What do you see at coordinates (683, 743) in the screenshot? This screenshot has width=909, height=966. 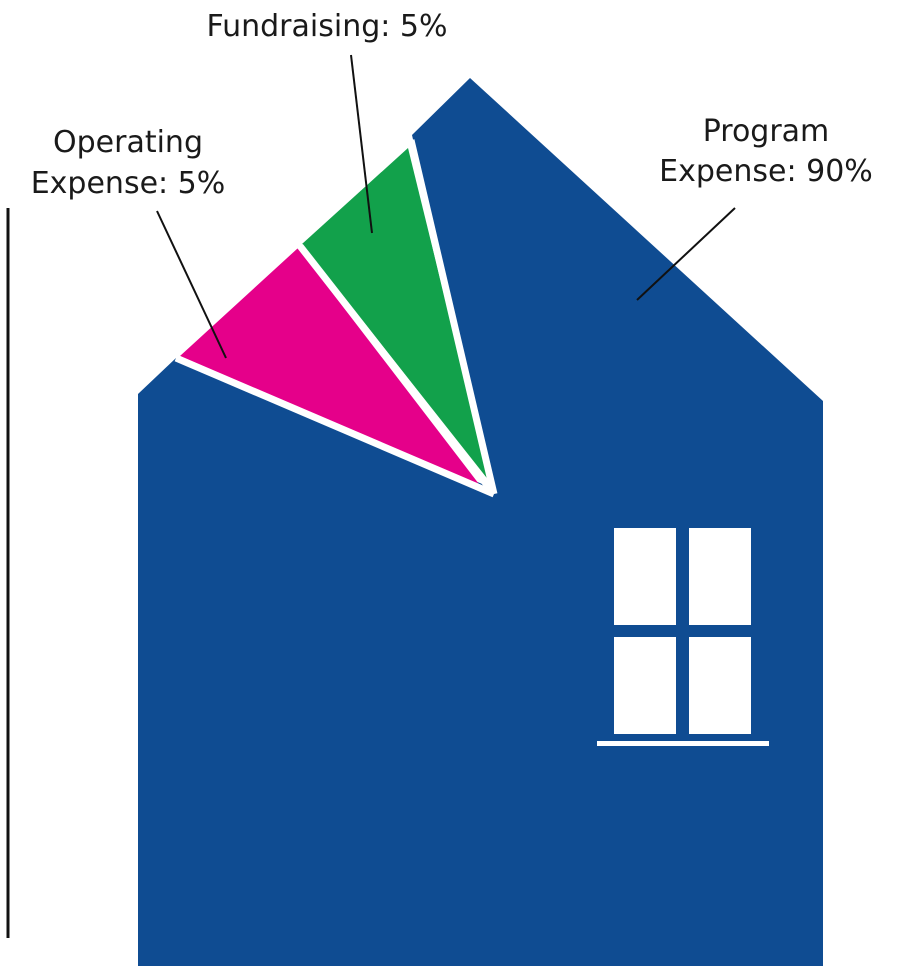 I see `window-sill` at bounding box center [683, 743].